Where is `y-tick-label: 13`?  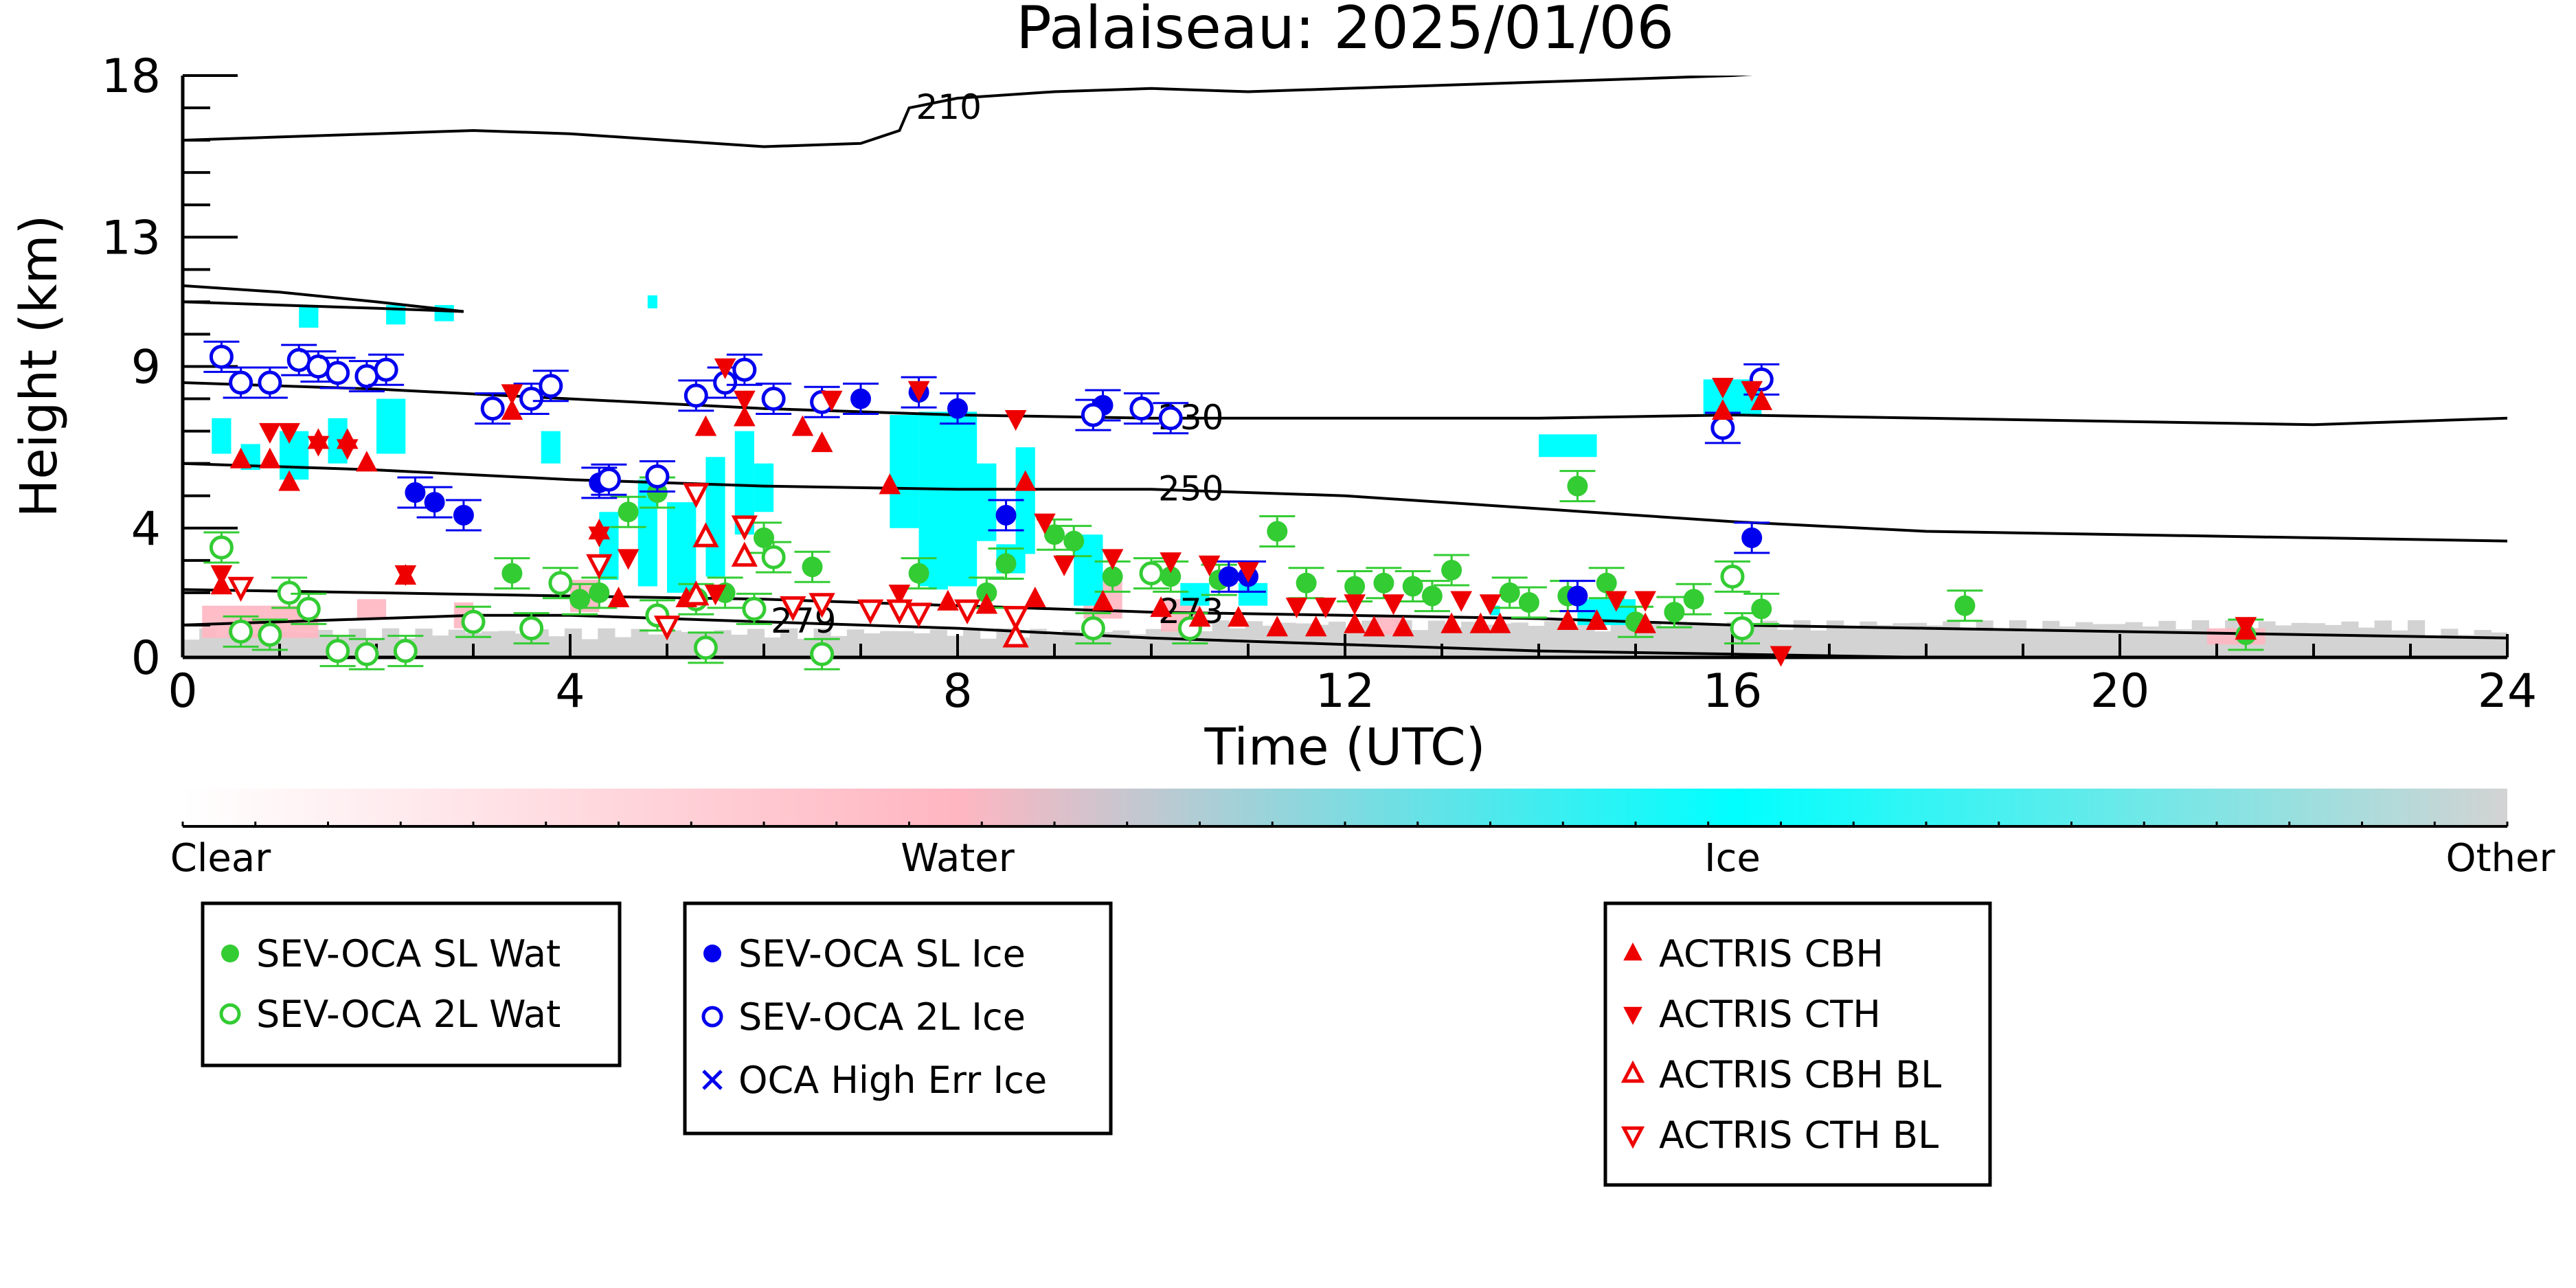 y-tick-label: 13 is located at coordinates (131, 238).